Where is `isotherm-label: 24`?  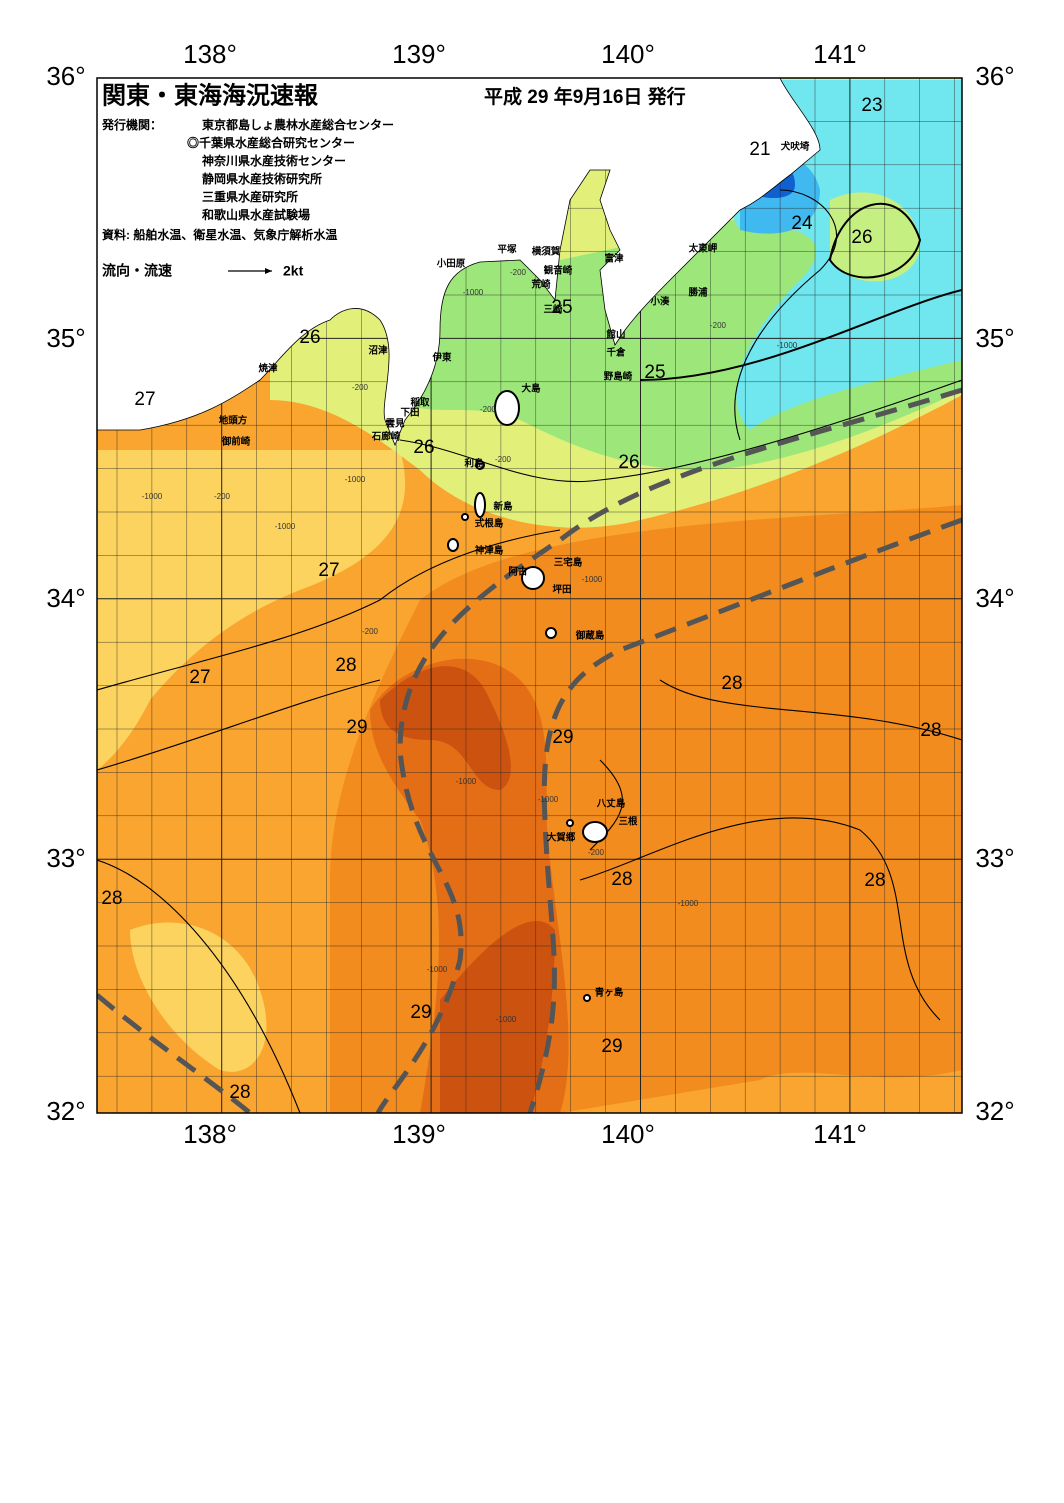 isotherm-label: 24 is located at coordinates (802, 223).